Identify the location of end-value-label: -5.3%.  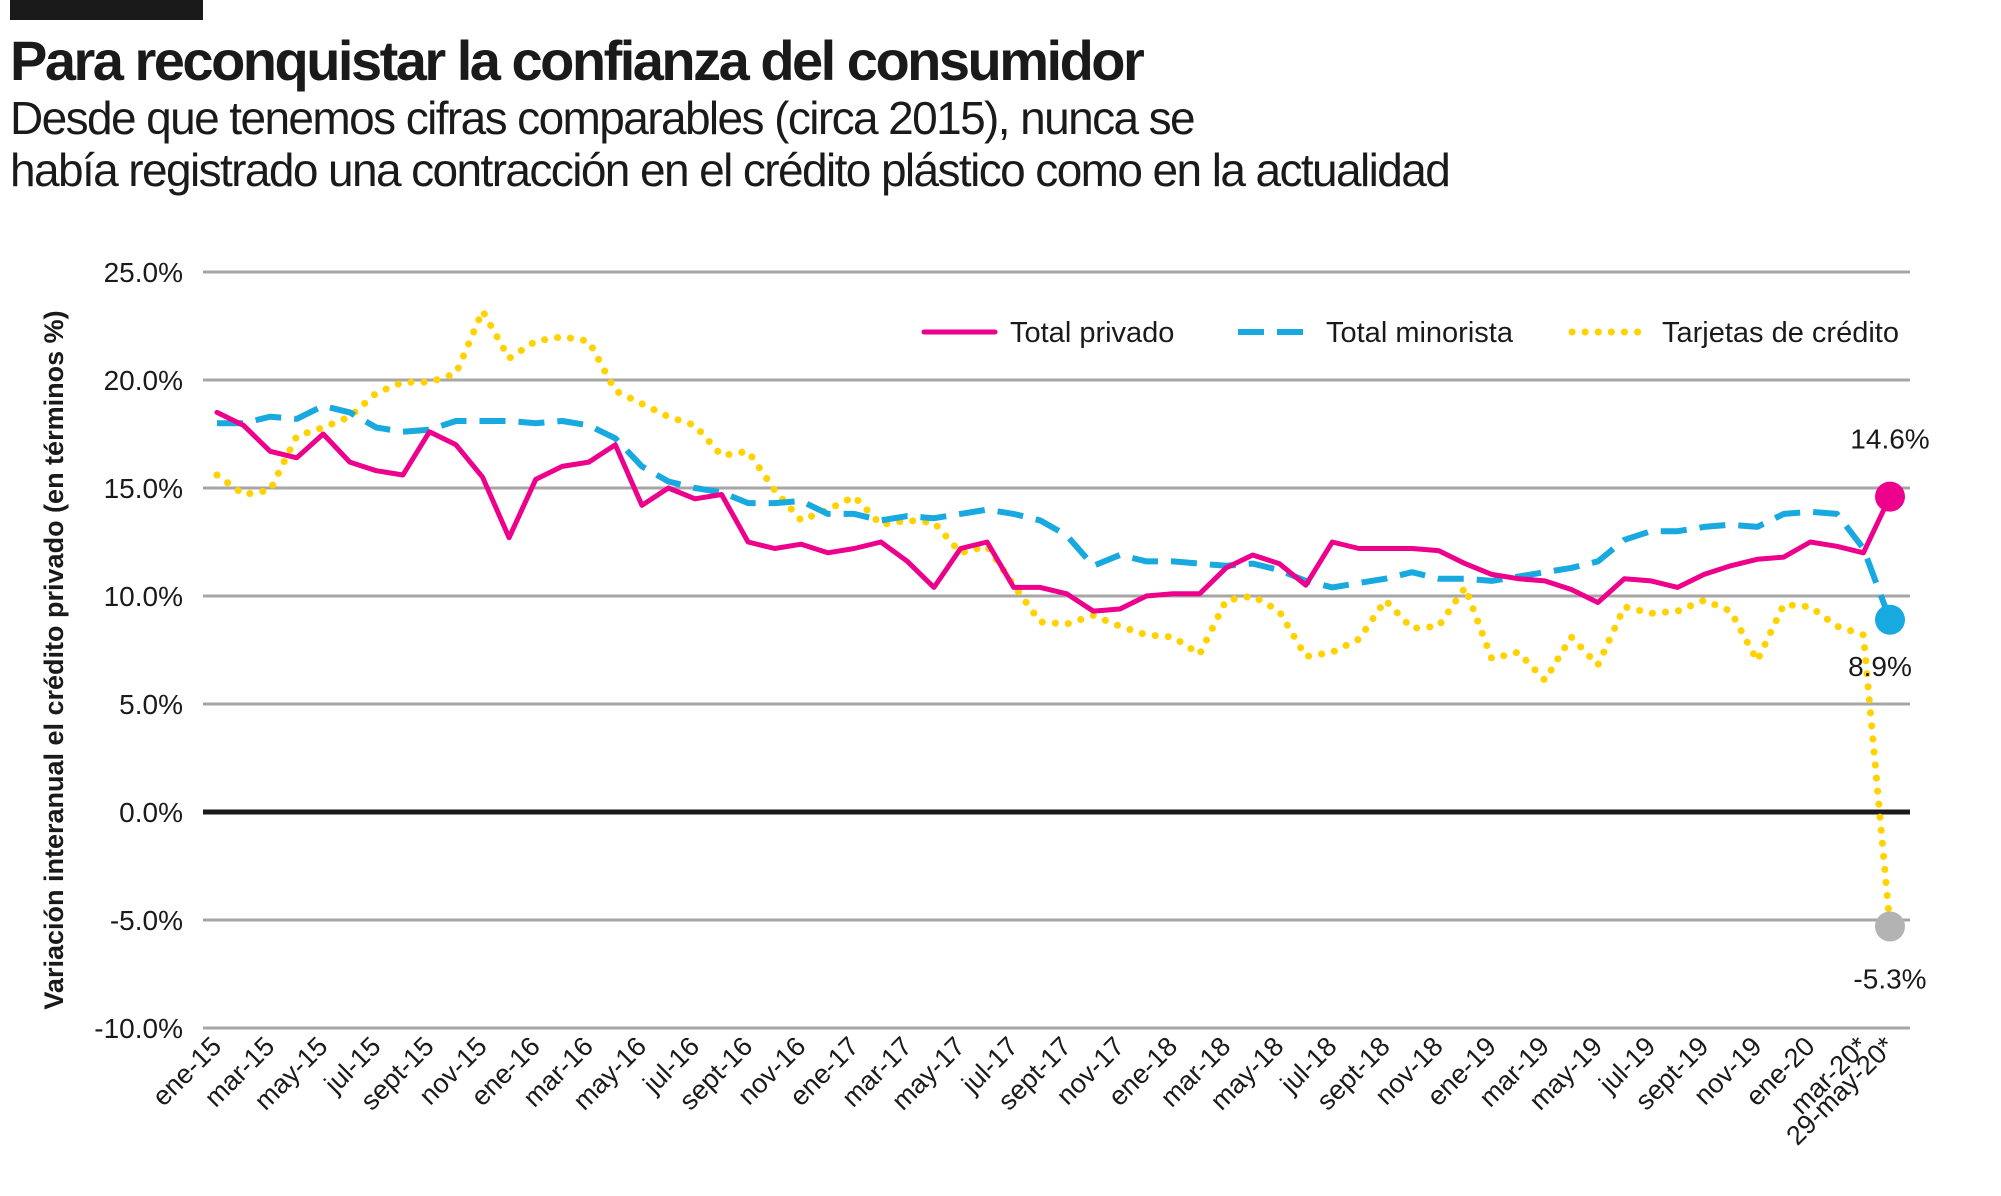
(1889, 978).